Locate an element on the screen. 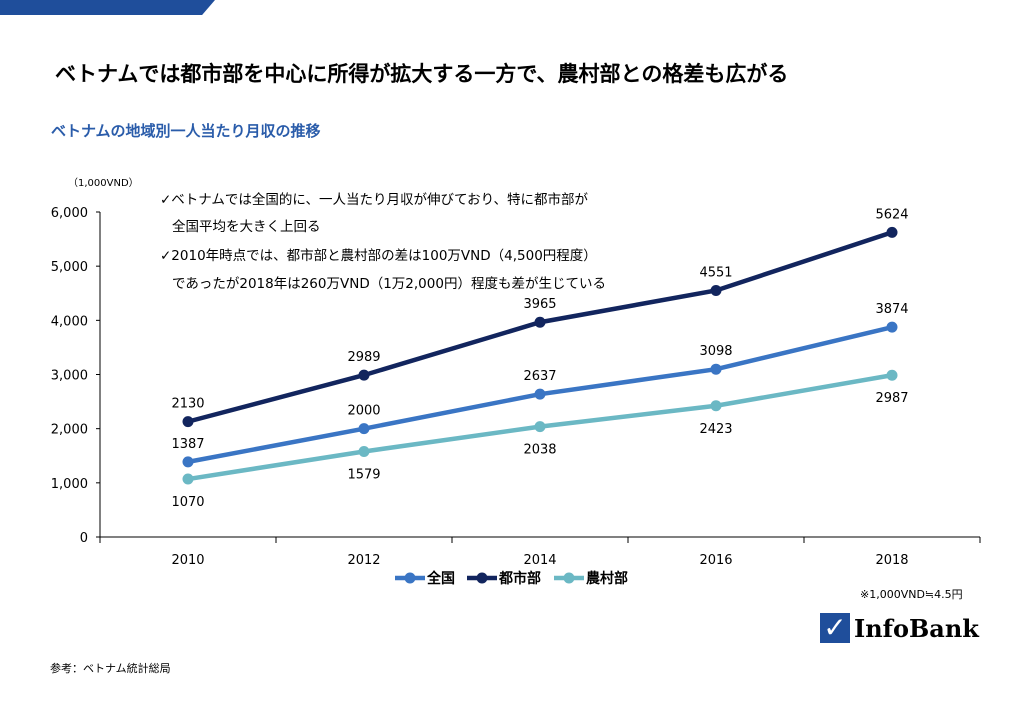  y-tick-label: 1,000 is located at coordinates (69, 484).